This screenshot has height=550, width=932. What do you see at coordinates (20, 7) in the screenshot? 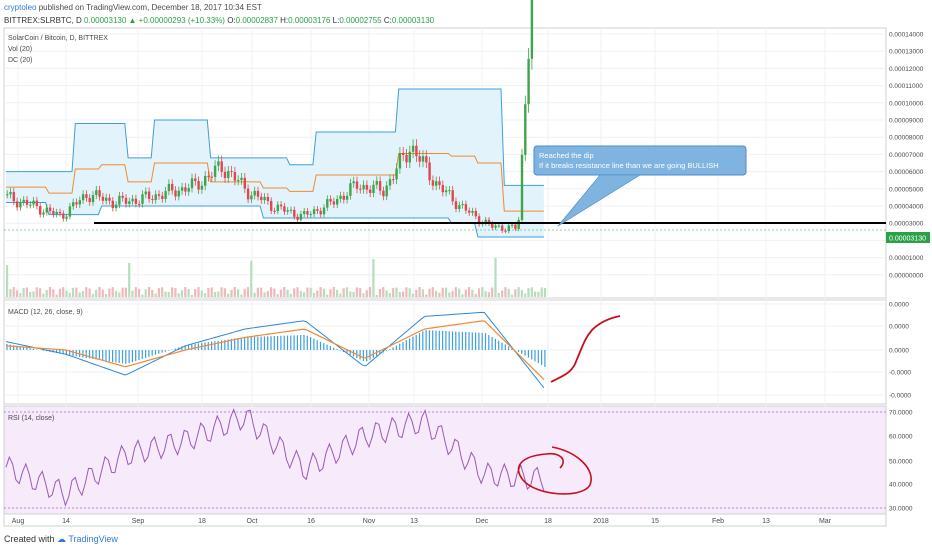
I see `publisher-username: cryptoleo` at bounding box center [20, 7].